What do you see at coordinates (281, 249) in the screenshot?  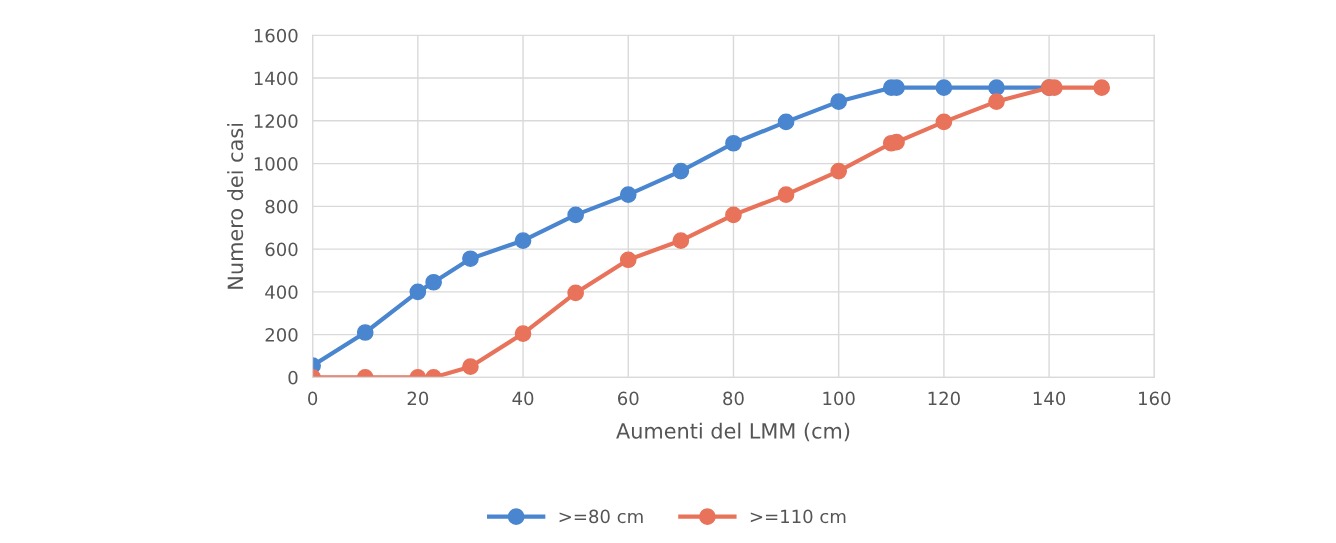 I see `y-tick-label: 600` at bounding box center [281, 249].